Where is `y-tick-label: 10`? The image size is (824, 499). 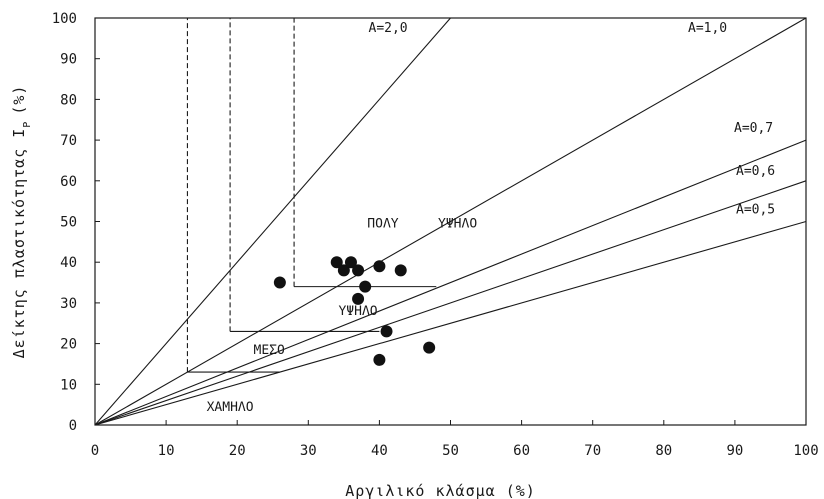 y-tick-label: 10 is located at coordinates (68, 385).